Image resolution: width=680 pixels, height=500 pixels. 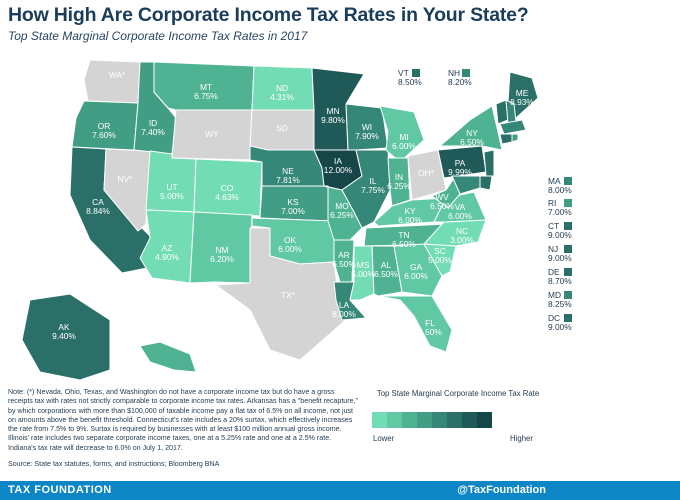 I want to click on state-label-tx: TX*, so click(x=288, y=295).